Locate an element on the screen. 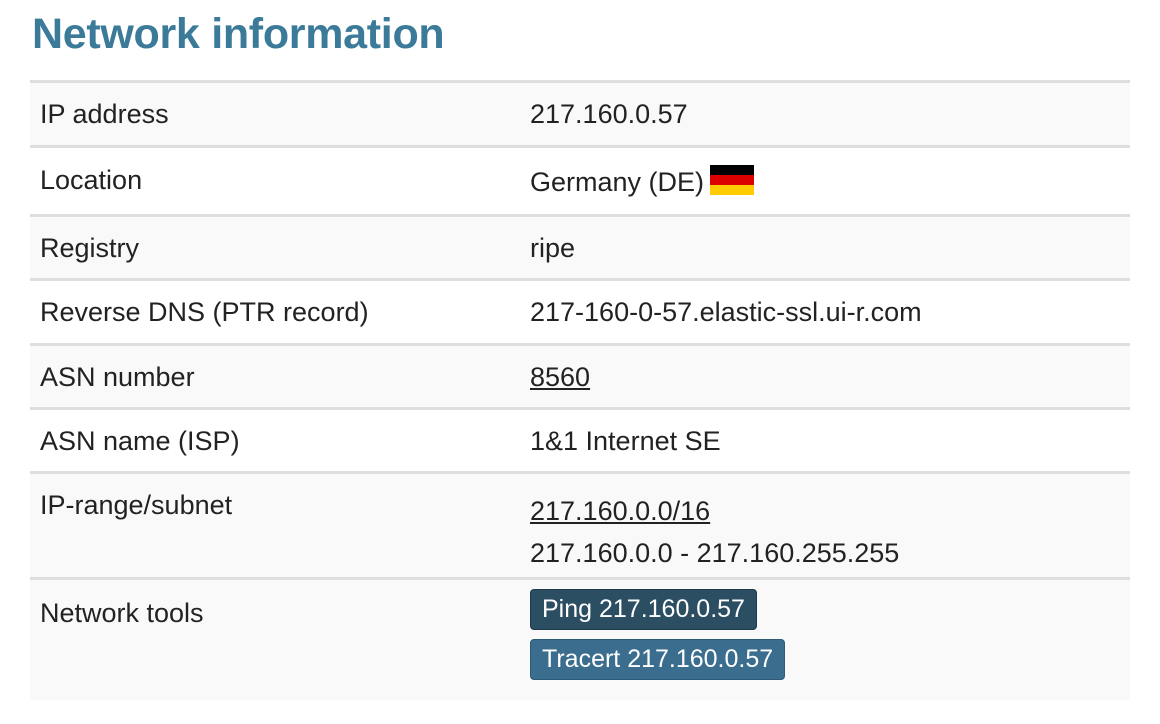 This screenshot has height=724, width=1160. row-label: IP address is located at coordinates (275, 113).